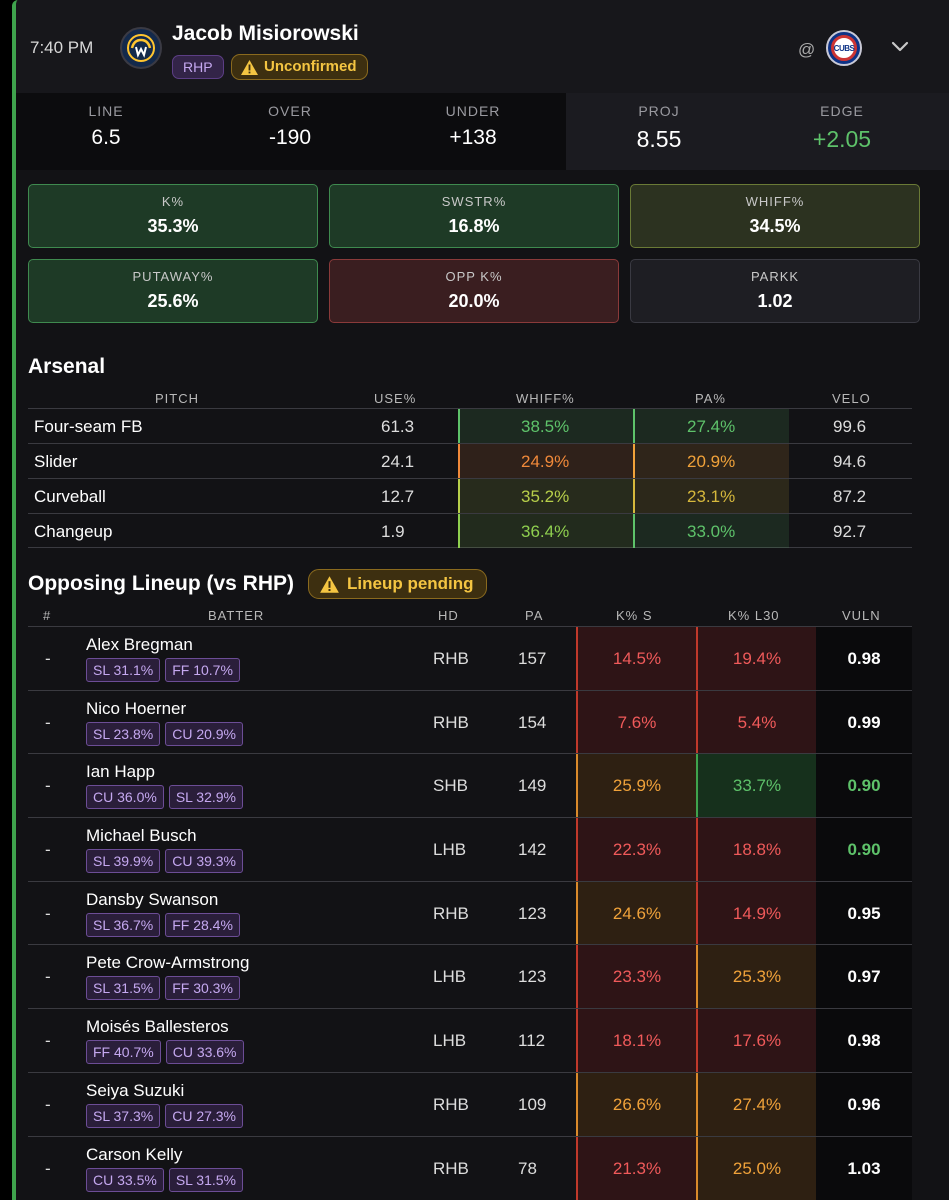 Image resolution: width=949 pixels, height=1200 pixels. What do you see at coordinates (152, 899) in the screenshot?
I see `batter-name: Dansby Swanson` at bounding box center [152, 899].